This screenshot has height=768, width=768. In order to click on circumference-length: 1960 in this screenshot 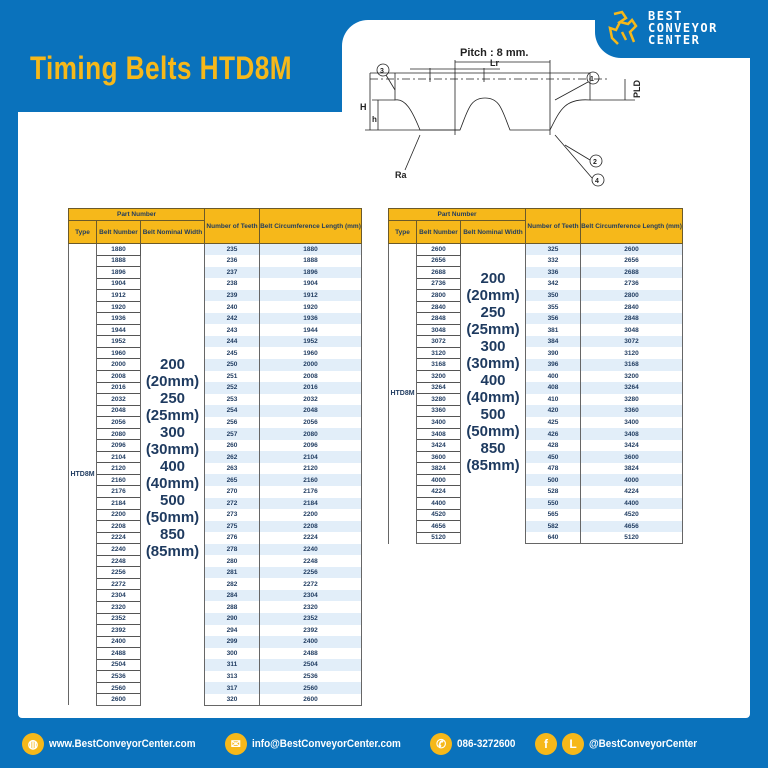, I will do `click(310, 353)`.